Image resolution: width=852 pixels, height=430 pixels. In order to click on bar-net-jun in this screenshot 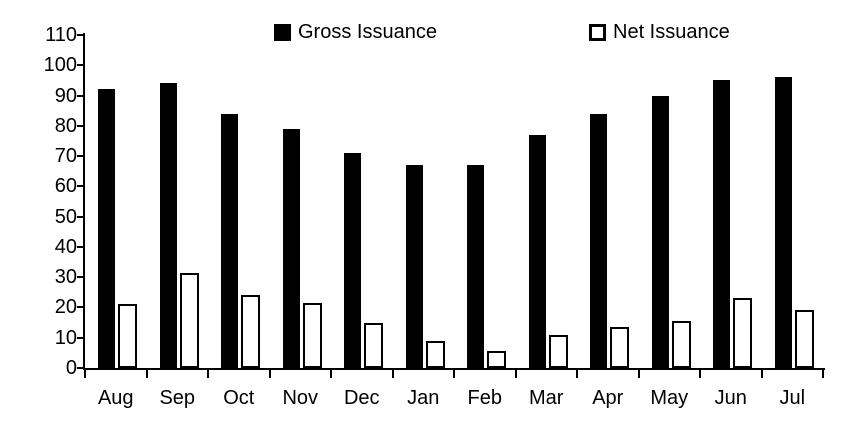, I will do `click(742, 333)`.